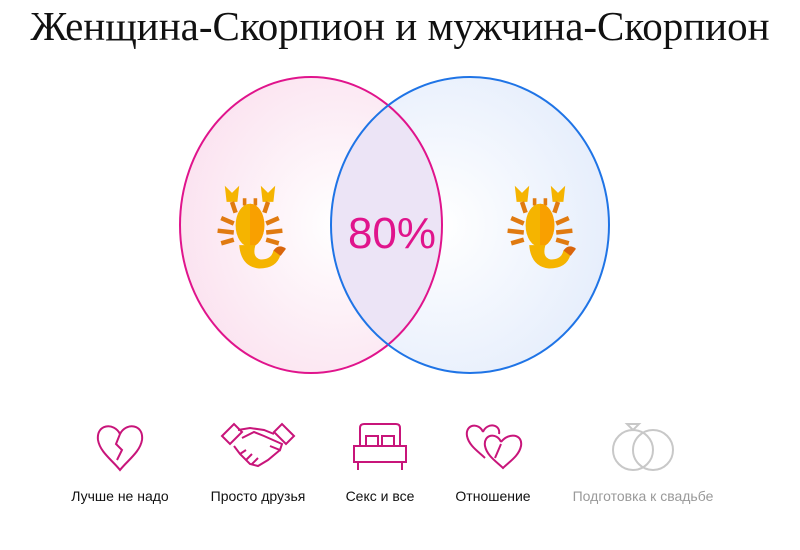 The image size is (800, 550). I want to click on level-label: Лучше не надо, so click(120, 496).